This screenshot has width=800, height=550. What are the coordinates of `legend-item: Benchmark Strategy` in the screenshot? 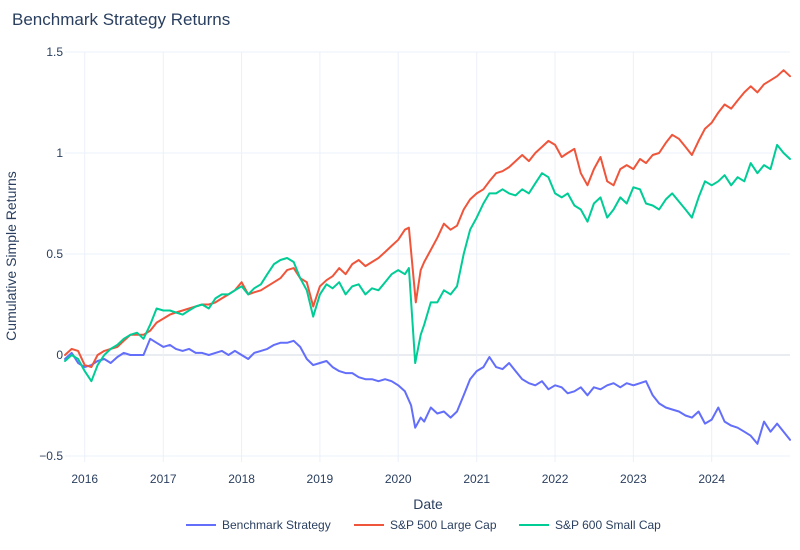 It's located at (258, 525).